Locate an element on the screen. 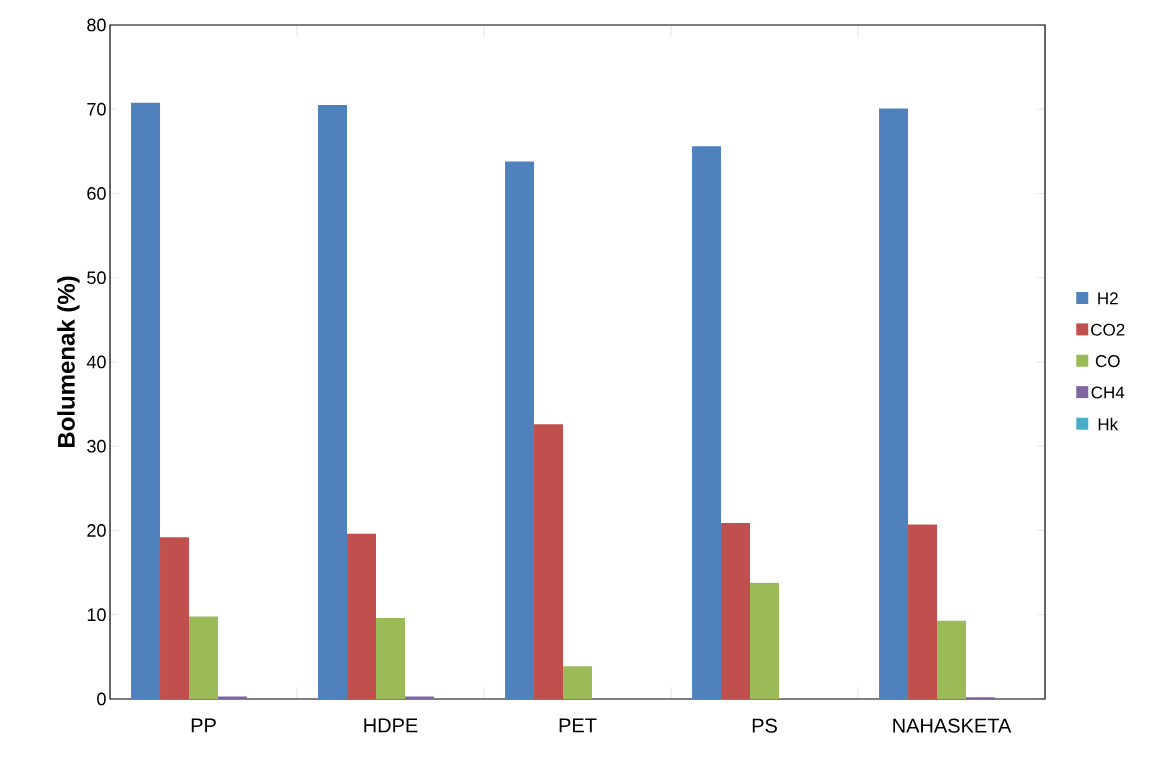 The image size is (1155, 760). y-tick-label: 60 is located at coordinates (96, 193).